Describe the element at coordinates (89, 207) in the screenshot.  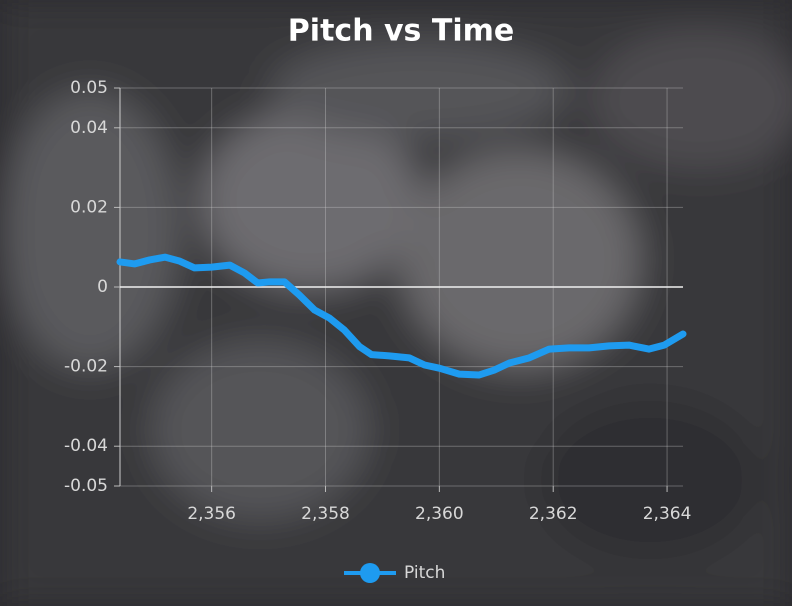
I see `y-tick-label: 0.02` at that location.